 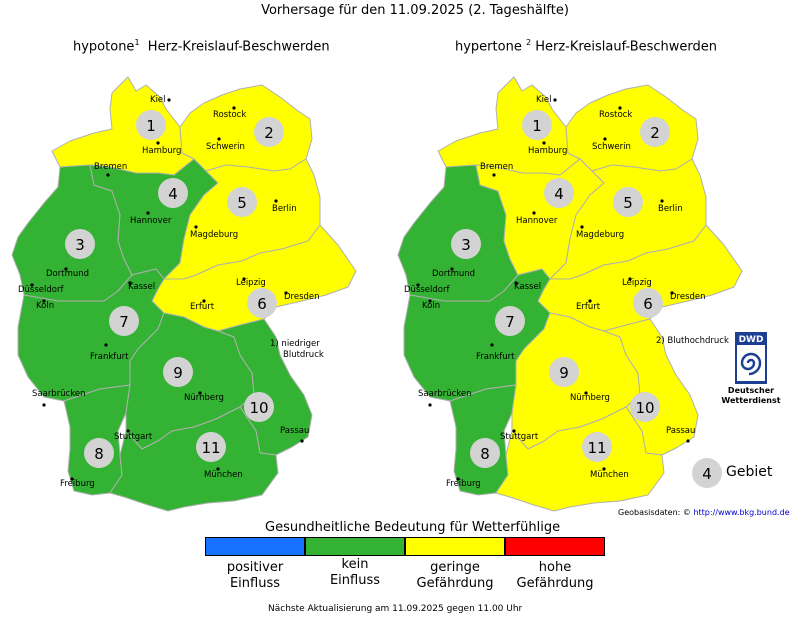 What do you see at coordinates (741, 512) in the screenshot?
I see `geodata-link: http://www.bkg.bund.de` at bounding box center [741, 512].